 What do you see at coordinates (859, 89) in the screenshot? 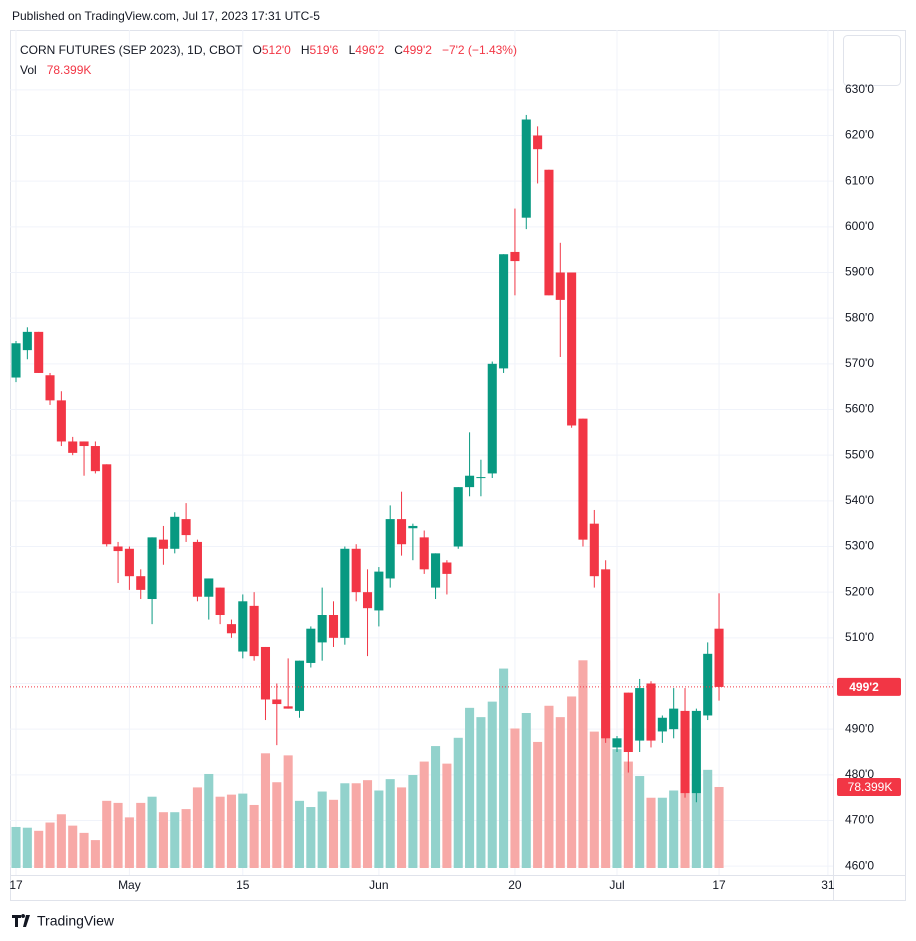
I see `y-tick-label: 630'0` at bounding box center [859, 89].